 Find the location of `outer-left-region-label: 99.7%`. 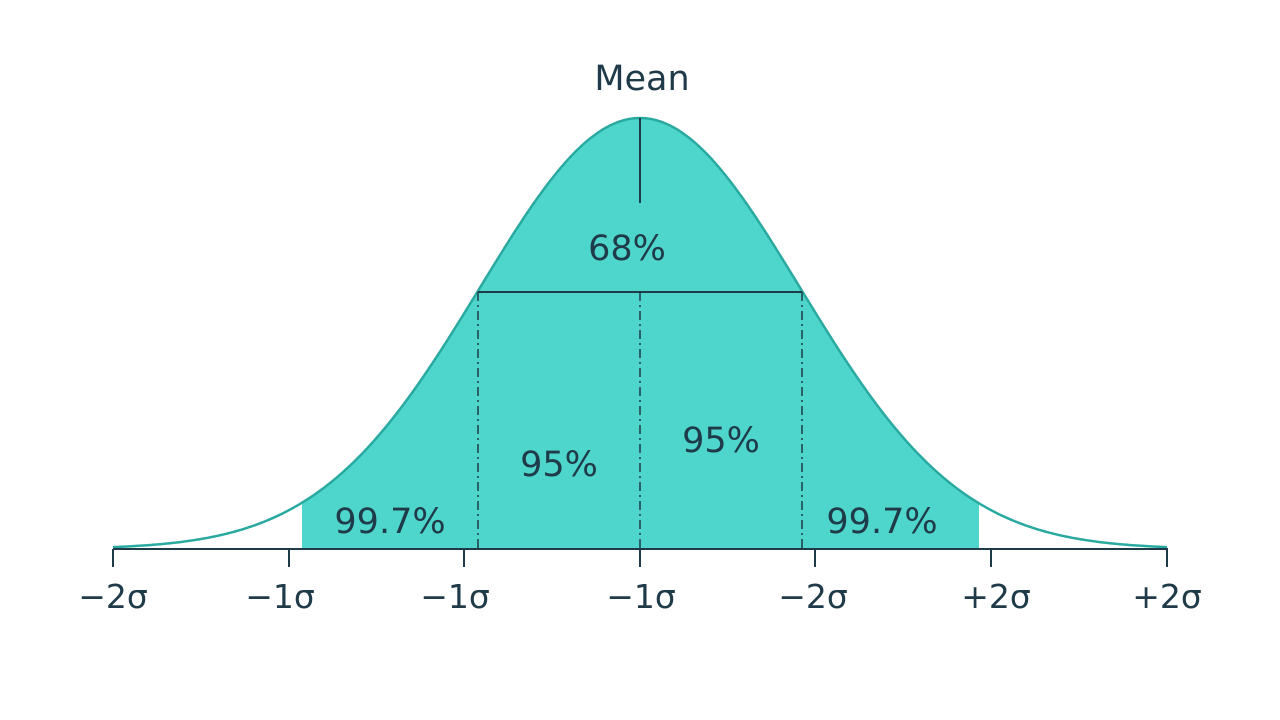

outer-left-region-label: 99.7% is located at coordinates (389, 522).